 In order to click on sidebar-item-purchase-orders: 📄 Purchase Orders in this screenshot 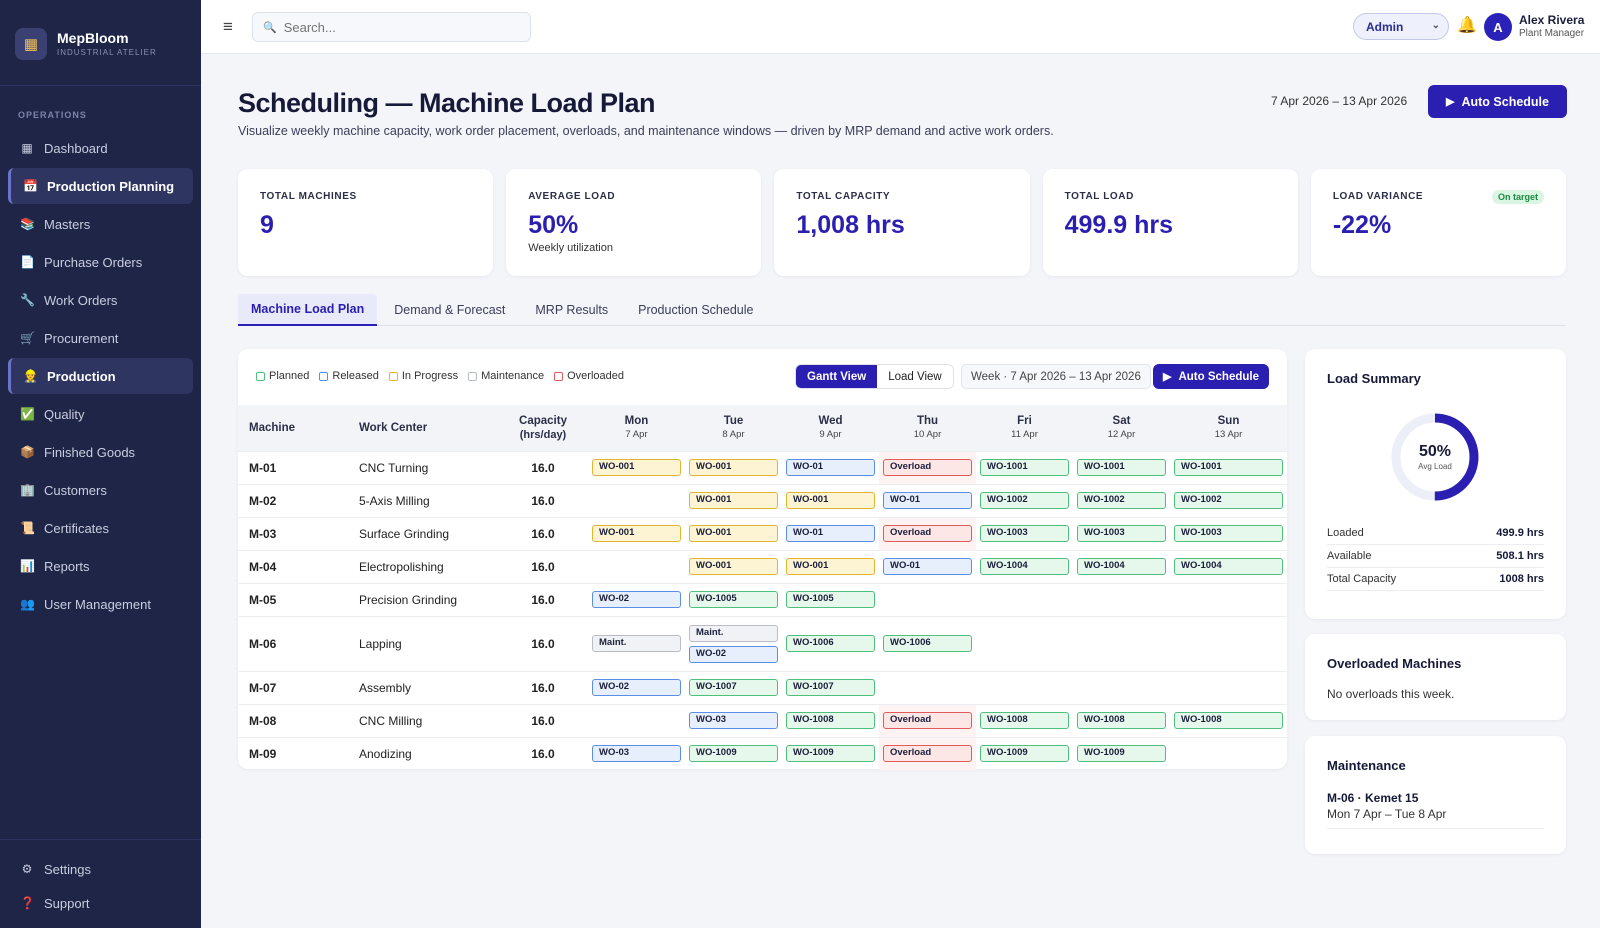, I will do `click(100, 262)`.